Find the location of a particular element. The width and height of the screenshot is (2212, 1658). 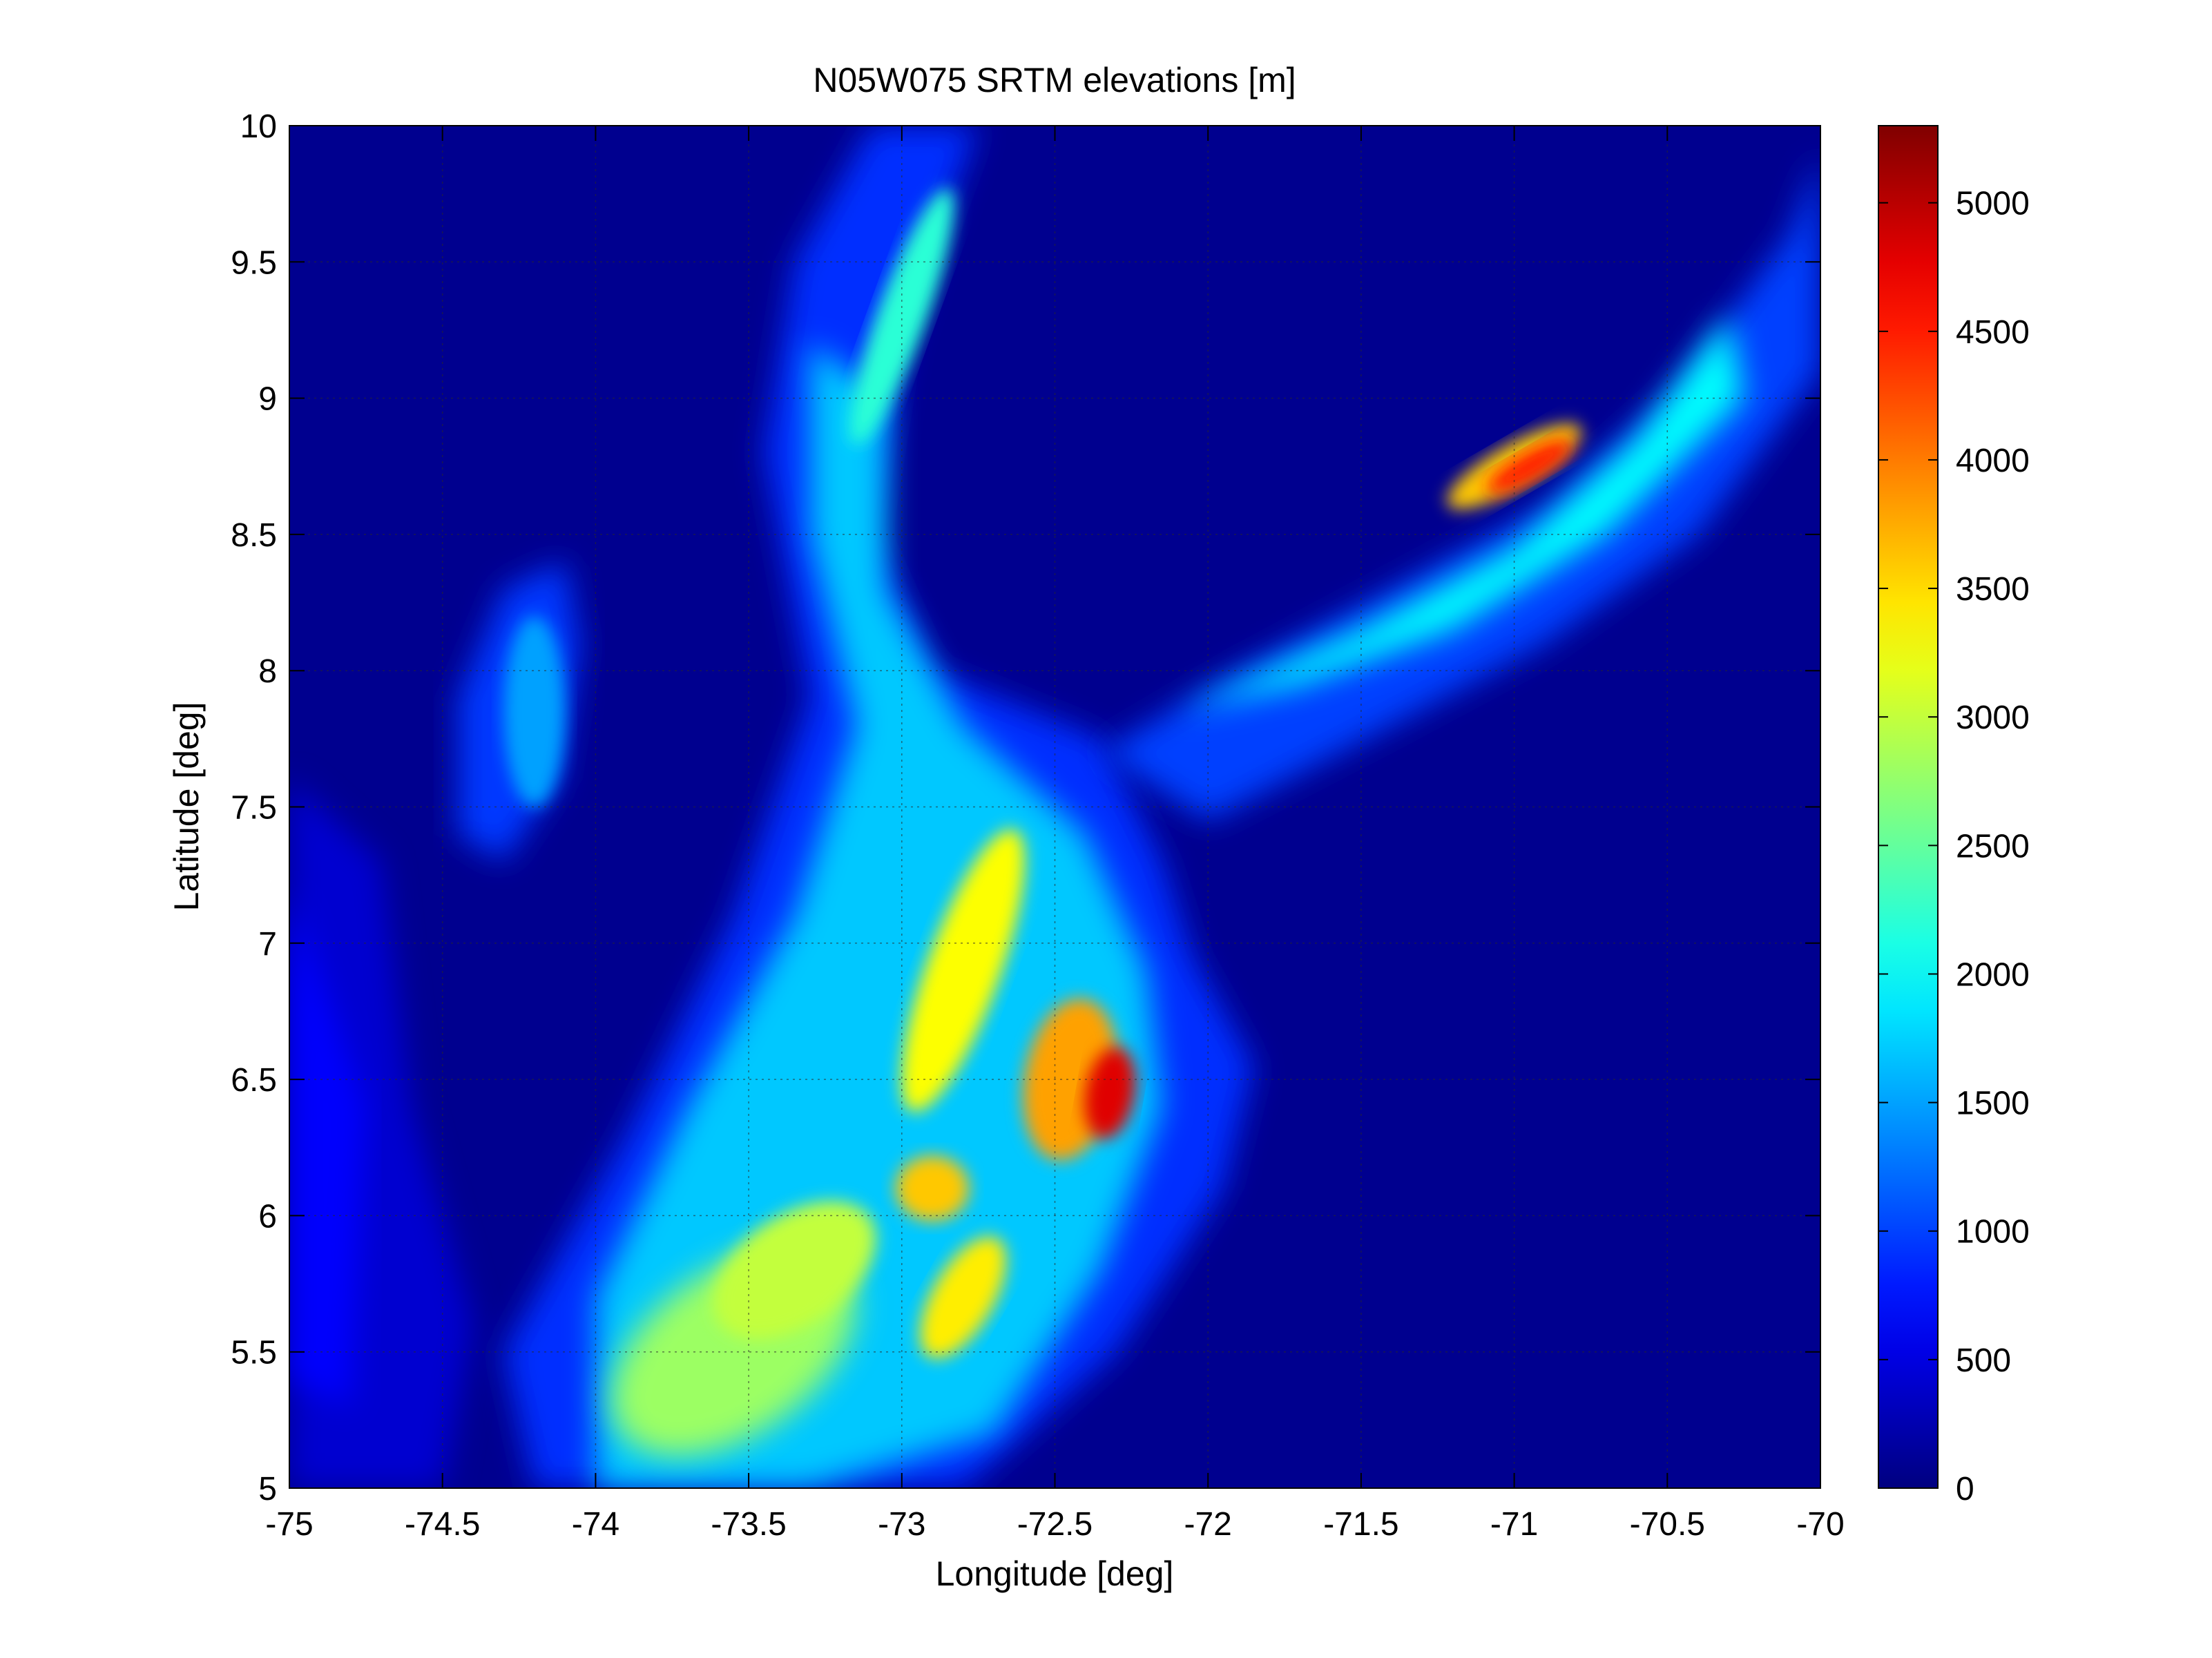

y-tick-label: 8 is located at coordinates (267, 671).